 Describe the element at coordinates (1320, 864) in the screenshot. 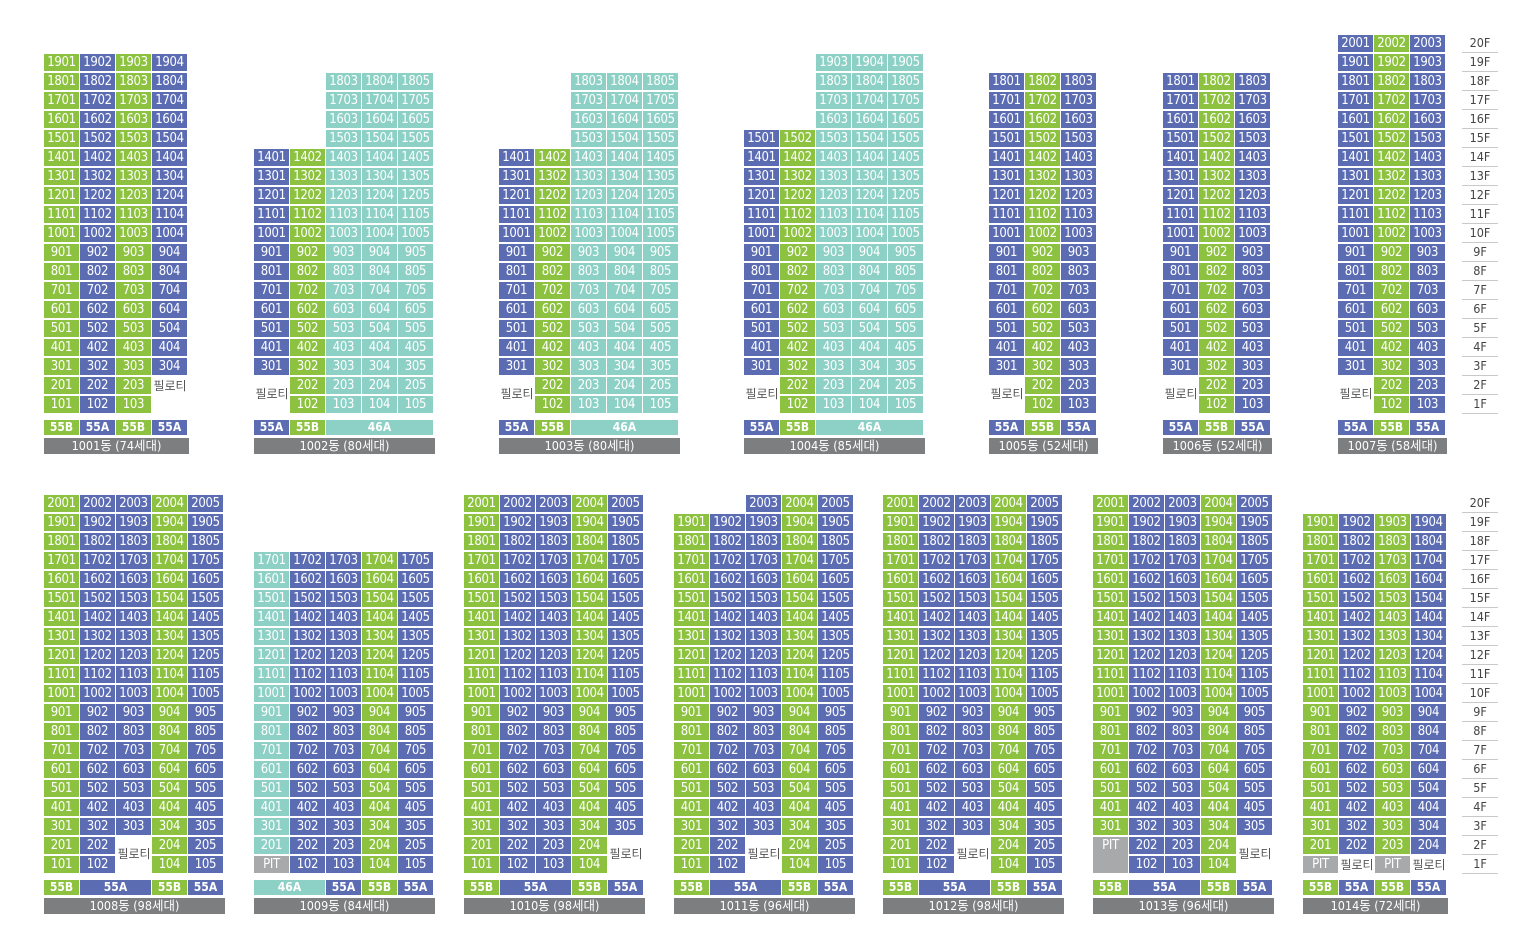

I see `pit-cell: PIT` at that location.